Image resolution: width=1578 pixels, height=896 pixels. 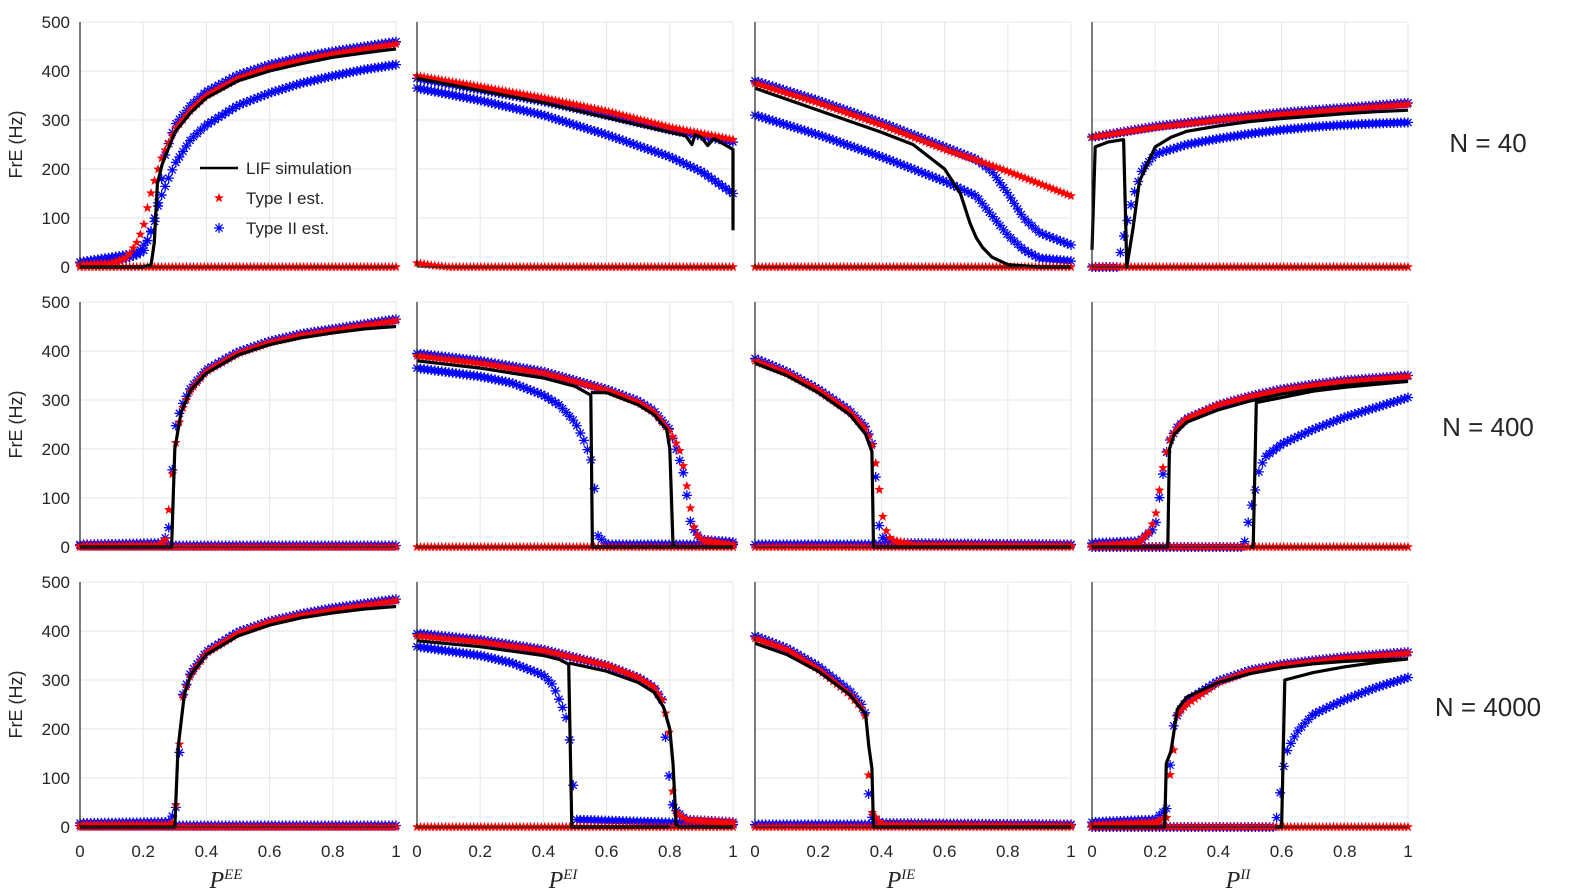 I want to click on grid, so click(x=238, y=704).